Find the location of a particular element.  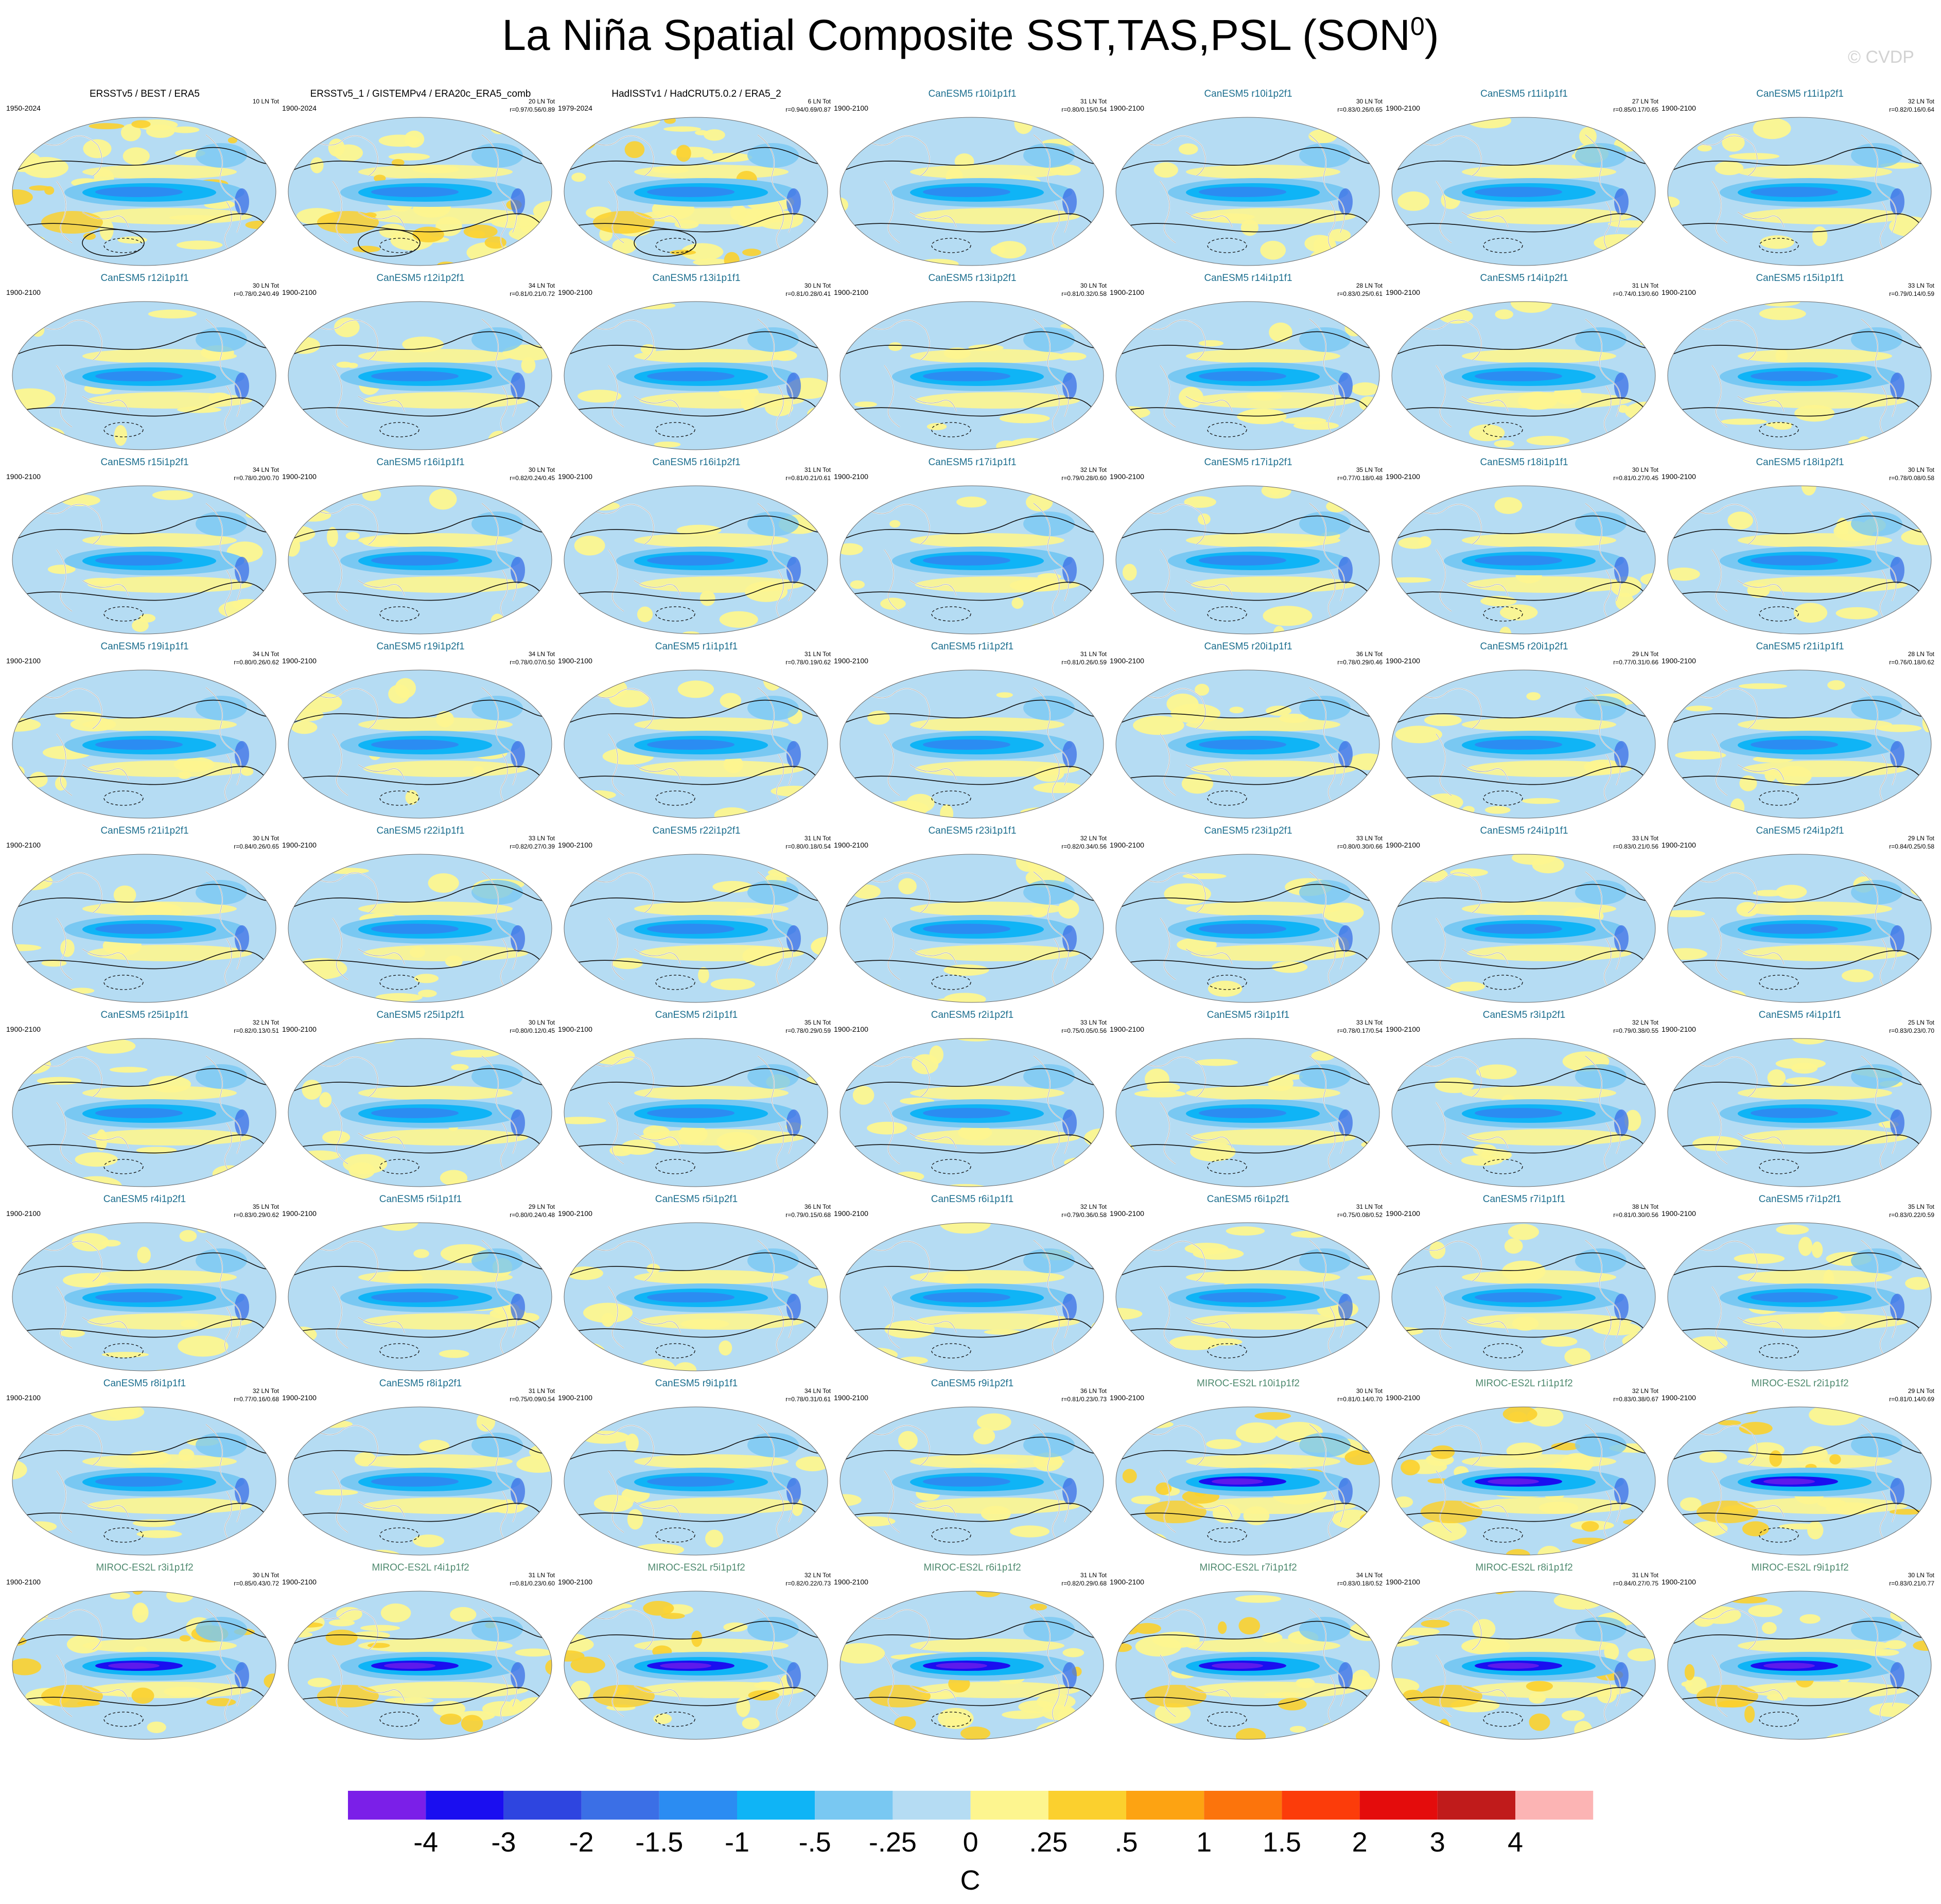

colorbar-tick-label: -3 is located at coordinates (504, 1842).